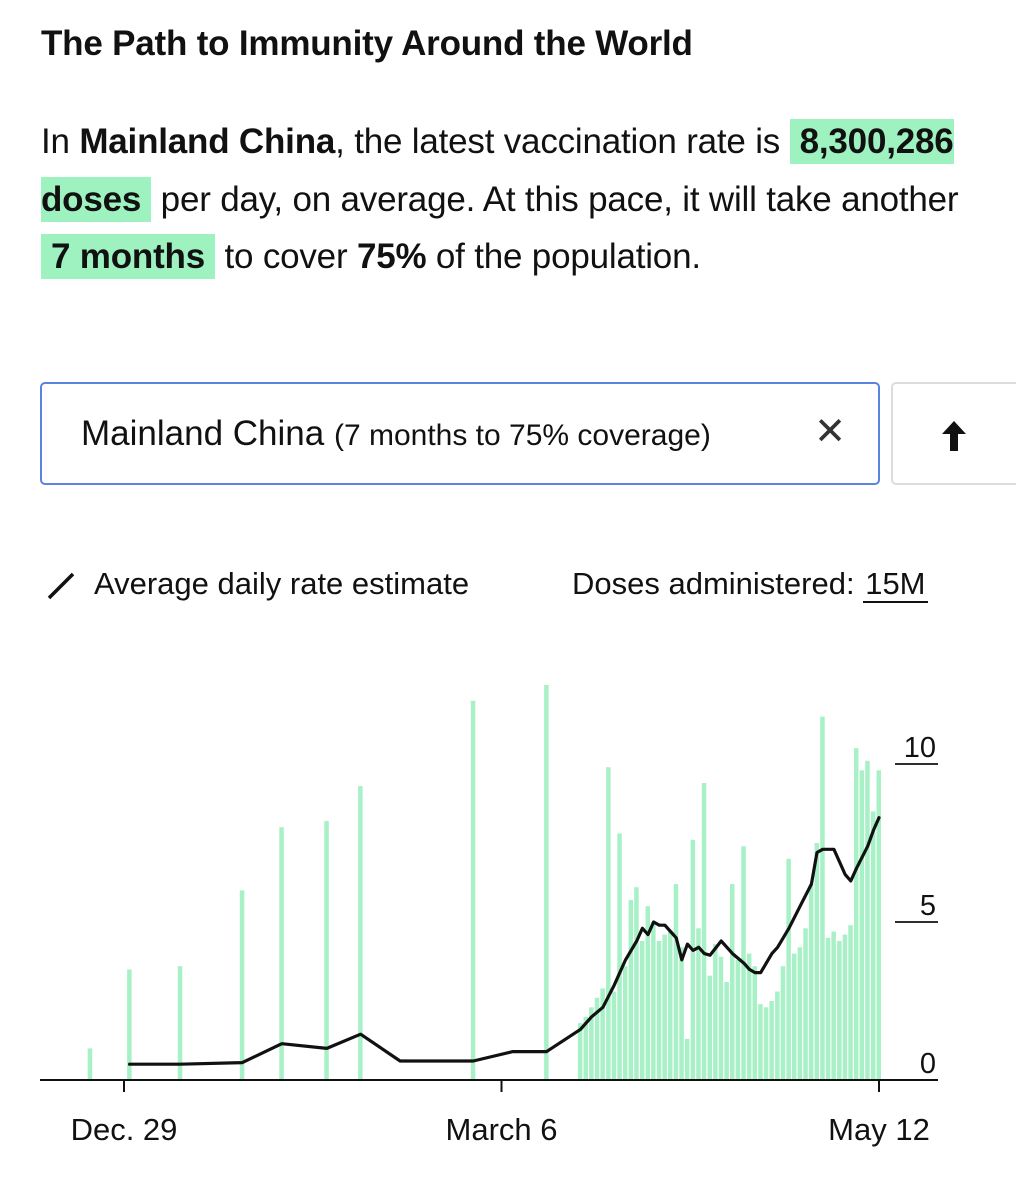 Image resolution: width=1016 pixels, height=1200 pixels. I want to click on legend-bars: Doses administered: 15M, so click(750, 584).